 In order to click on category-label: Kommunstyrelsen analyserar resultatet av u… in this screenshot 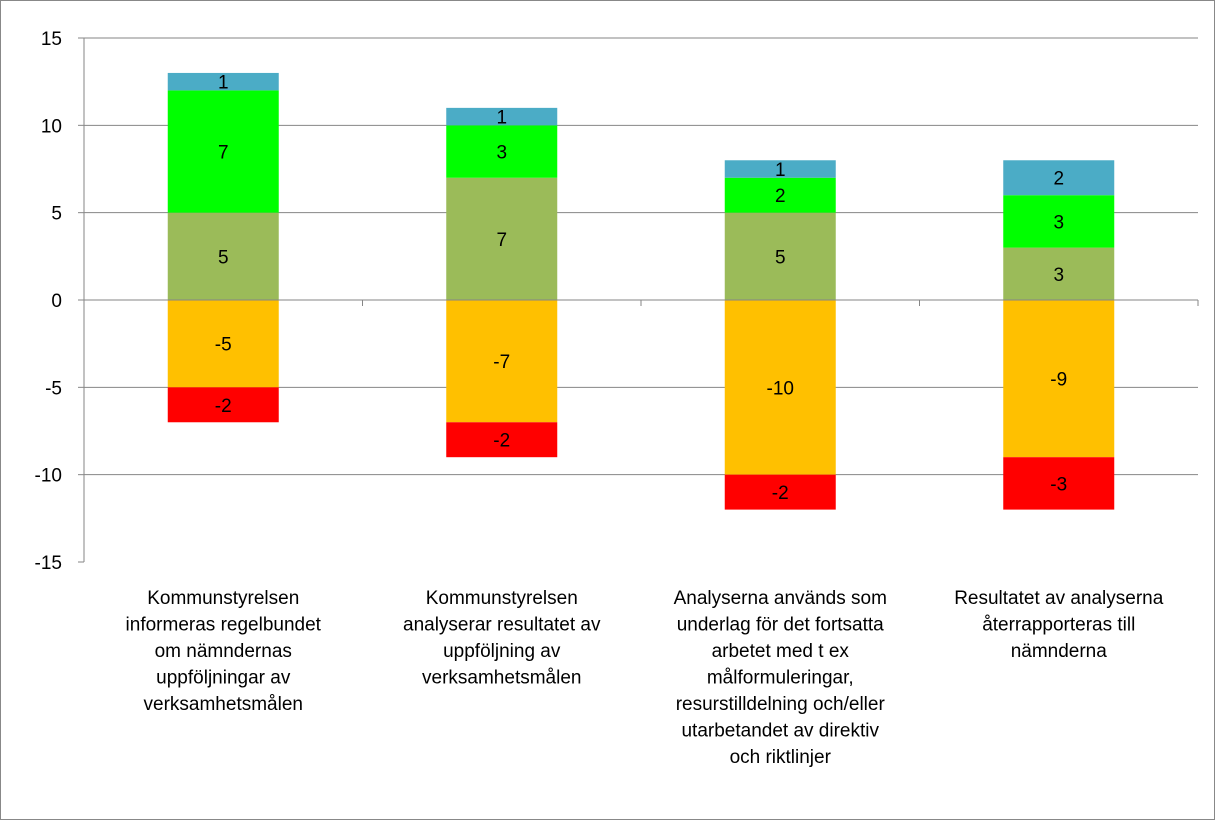, I will do `click(502, 638)`.